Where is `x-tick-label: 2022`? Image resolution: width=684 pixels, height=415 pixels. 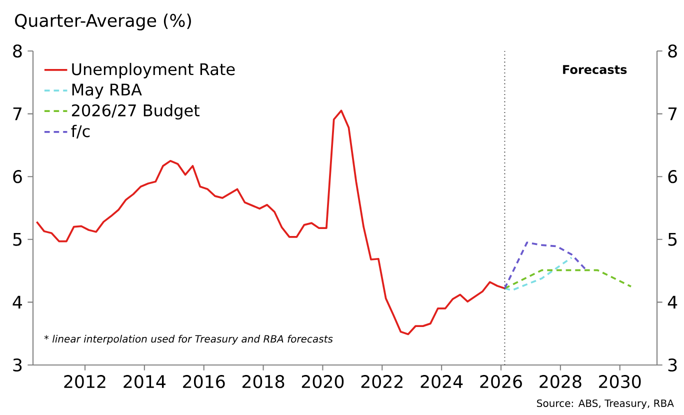
x-tick-label: 2022 is located at coordinates (381, 381).